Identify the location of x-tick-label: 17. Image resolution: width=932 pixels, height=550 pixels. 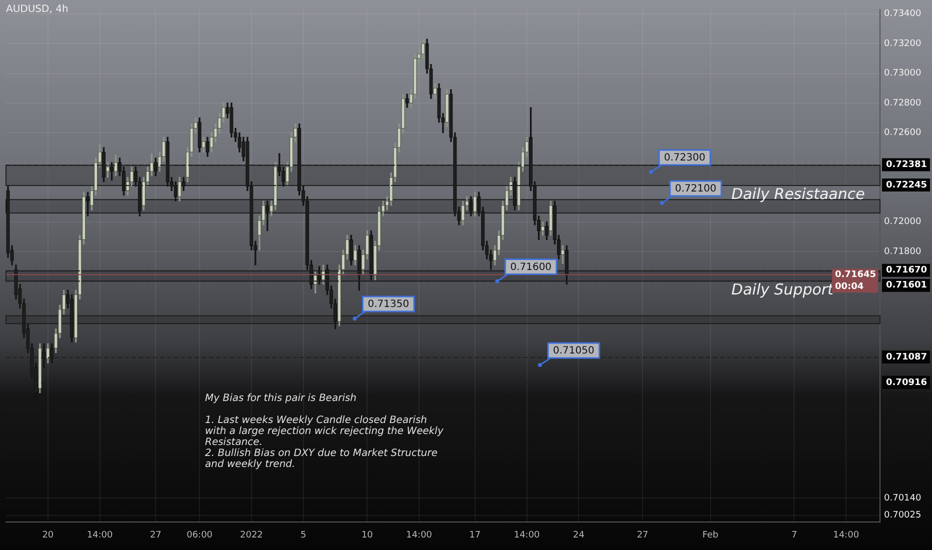
(475, 535).